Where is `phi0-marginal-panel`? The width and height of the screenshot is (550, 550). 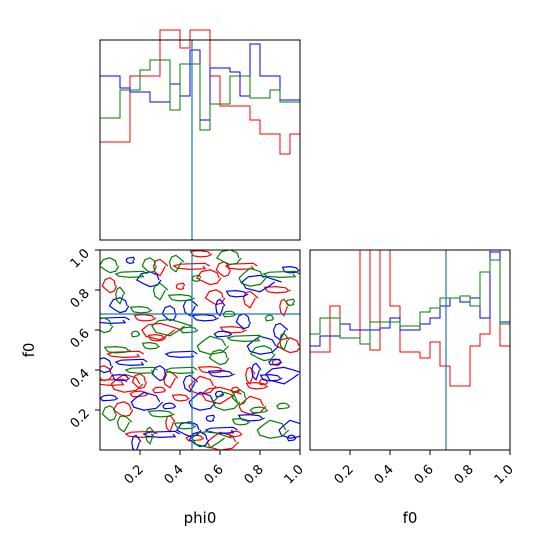
phi0-marginal-panel is located at coordinates (200, 137).